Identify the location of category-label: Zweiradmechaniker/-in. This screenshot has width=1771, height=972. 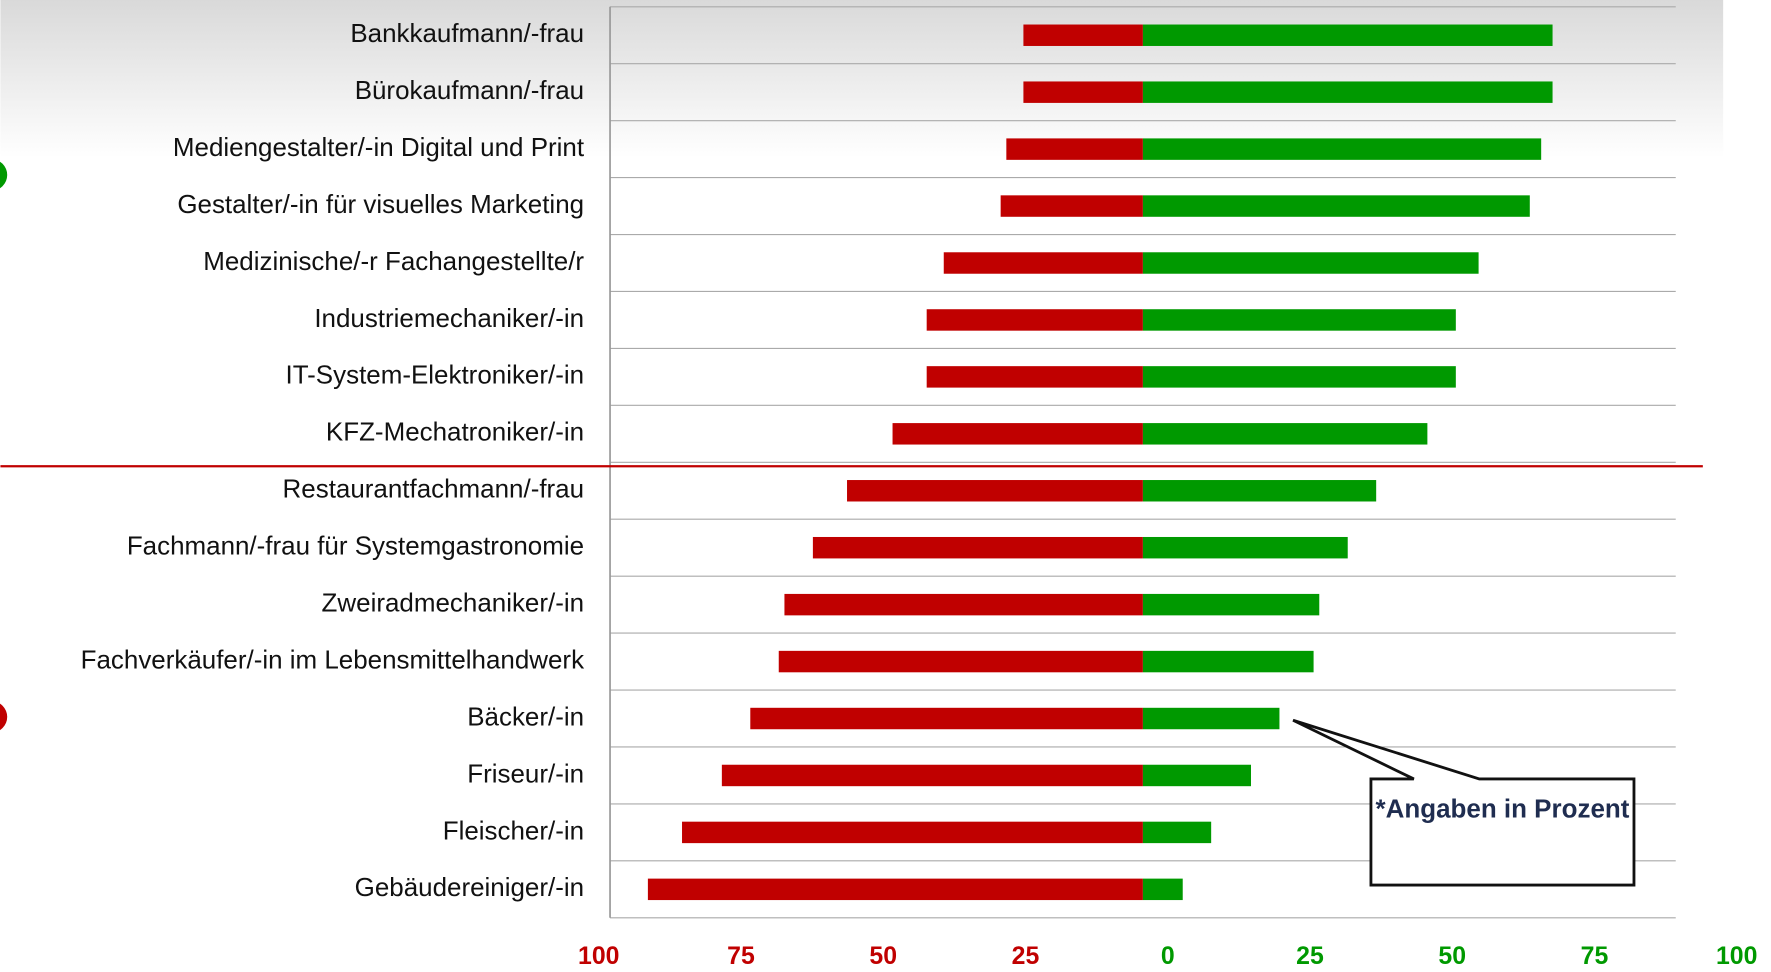
(453, 603).